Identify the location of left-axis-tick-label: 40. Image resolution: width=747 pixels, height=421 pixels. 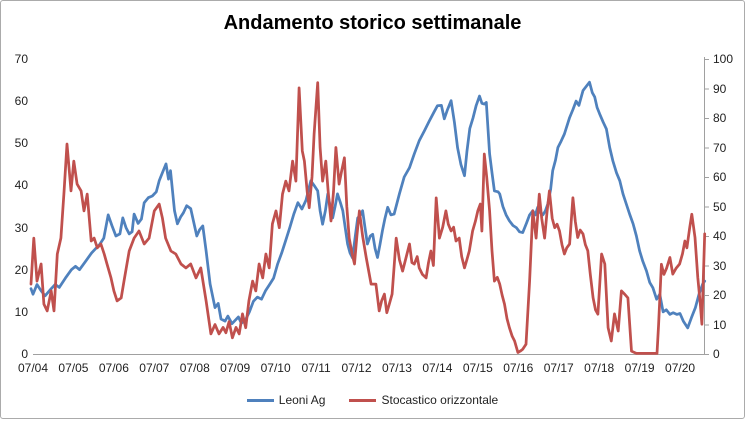
(21, 185).